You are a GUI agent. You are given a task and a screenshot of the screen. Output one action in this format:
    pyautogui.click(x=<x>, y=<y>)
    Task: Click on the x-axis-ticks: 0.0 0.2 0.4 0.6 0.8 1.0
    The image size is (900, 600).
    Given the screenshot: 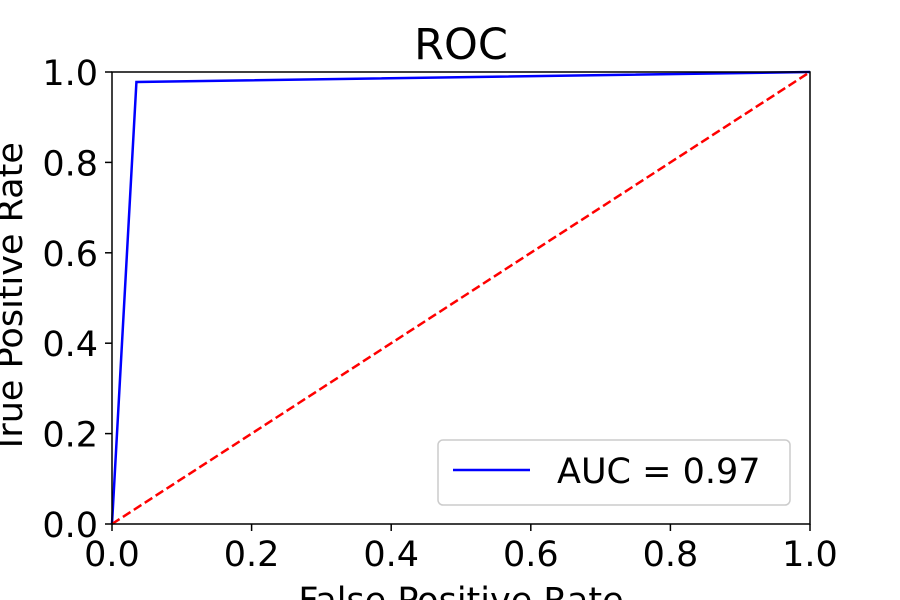 What is the action you would take?
    pyautogui.click(x=461, y=549)
    